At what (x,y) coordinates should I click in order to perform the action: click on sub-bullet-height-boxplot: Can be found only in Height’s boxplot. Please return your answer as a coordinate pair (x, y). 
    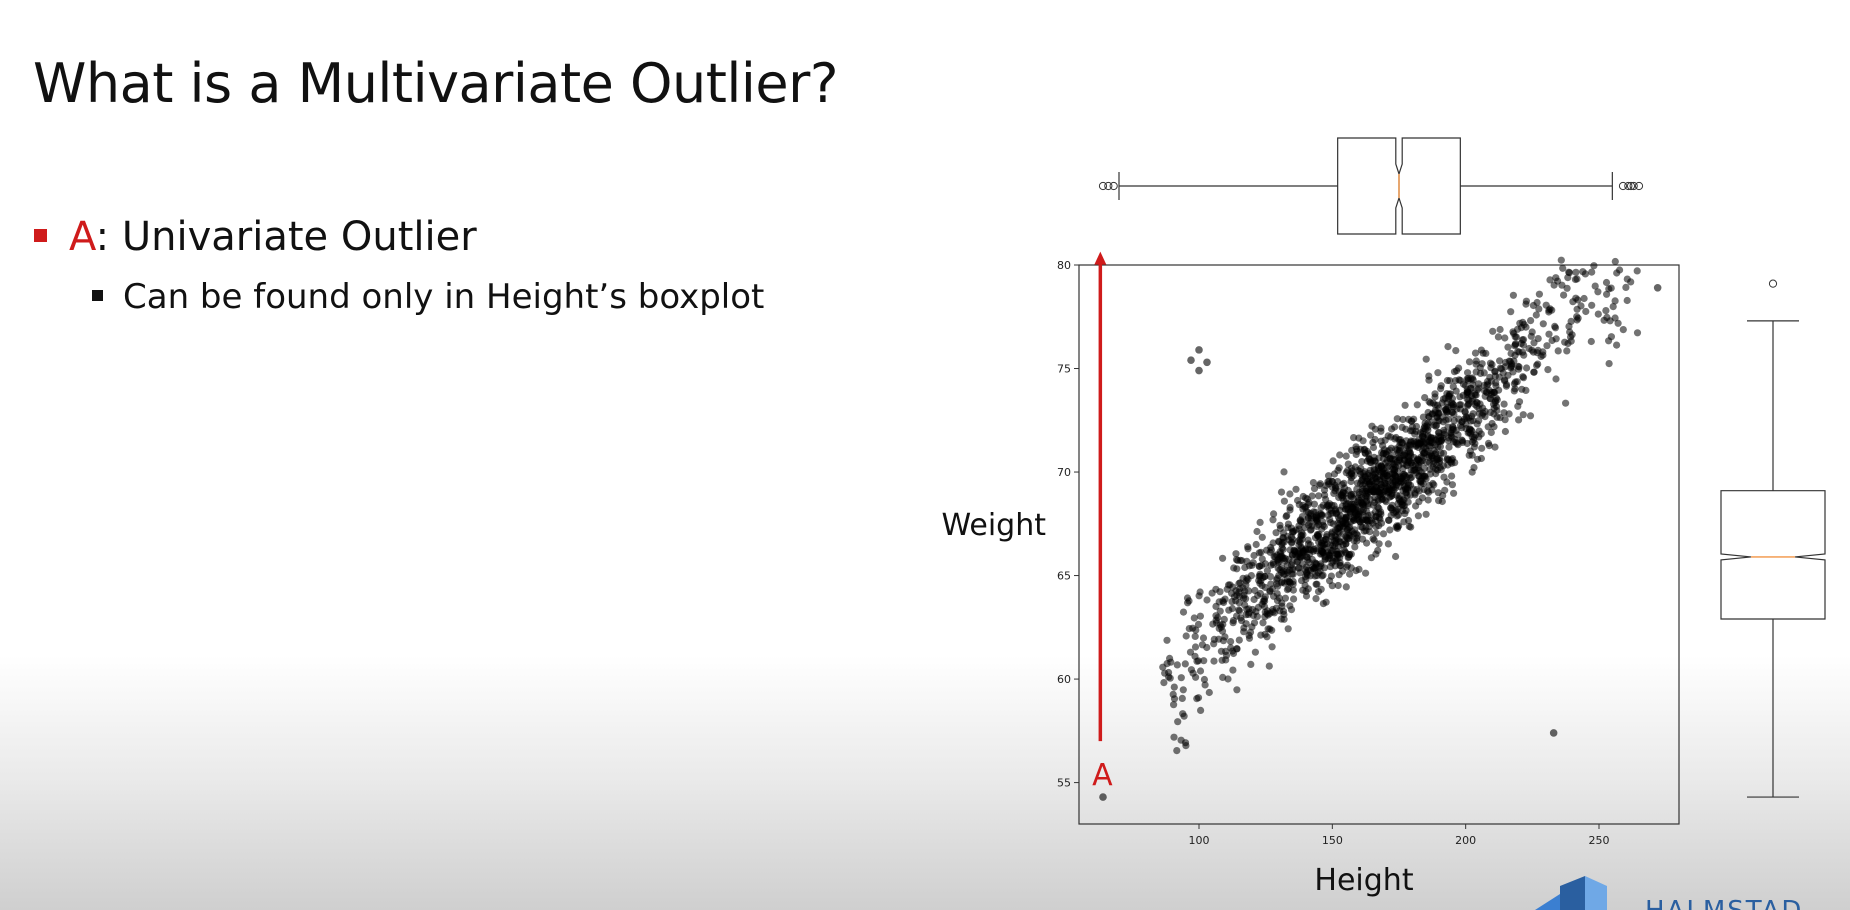
    Looking at the image, I should click on (428, 297).